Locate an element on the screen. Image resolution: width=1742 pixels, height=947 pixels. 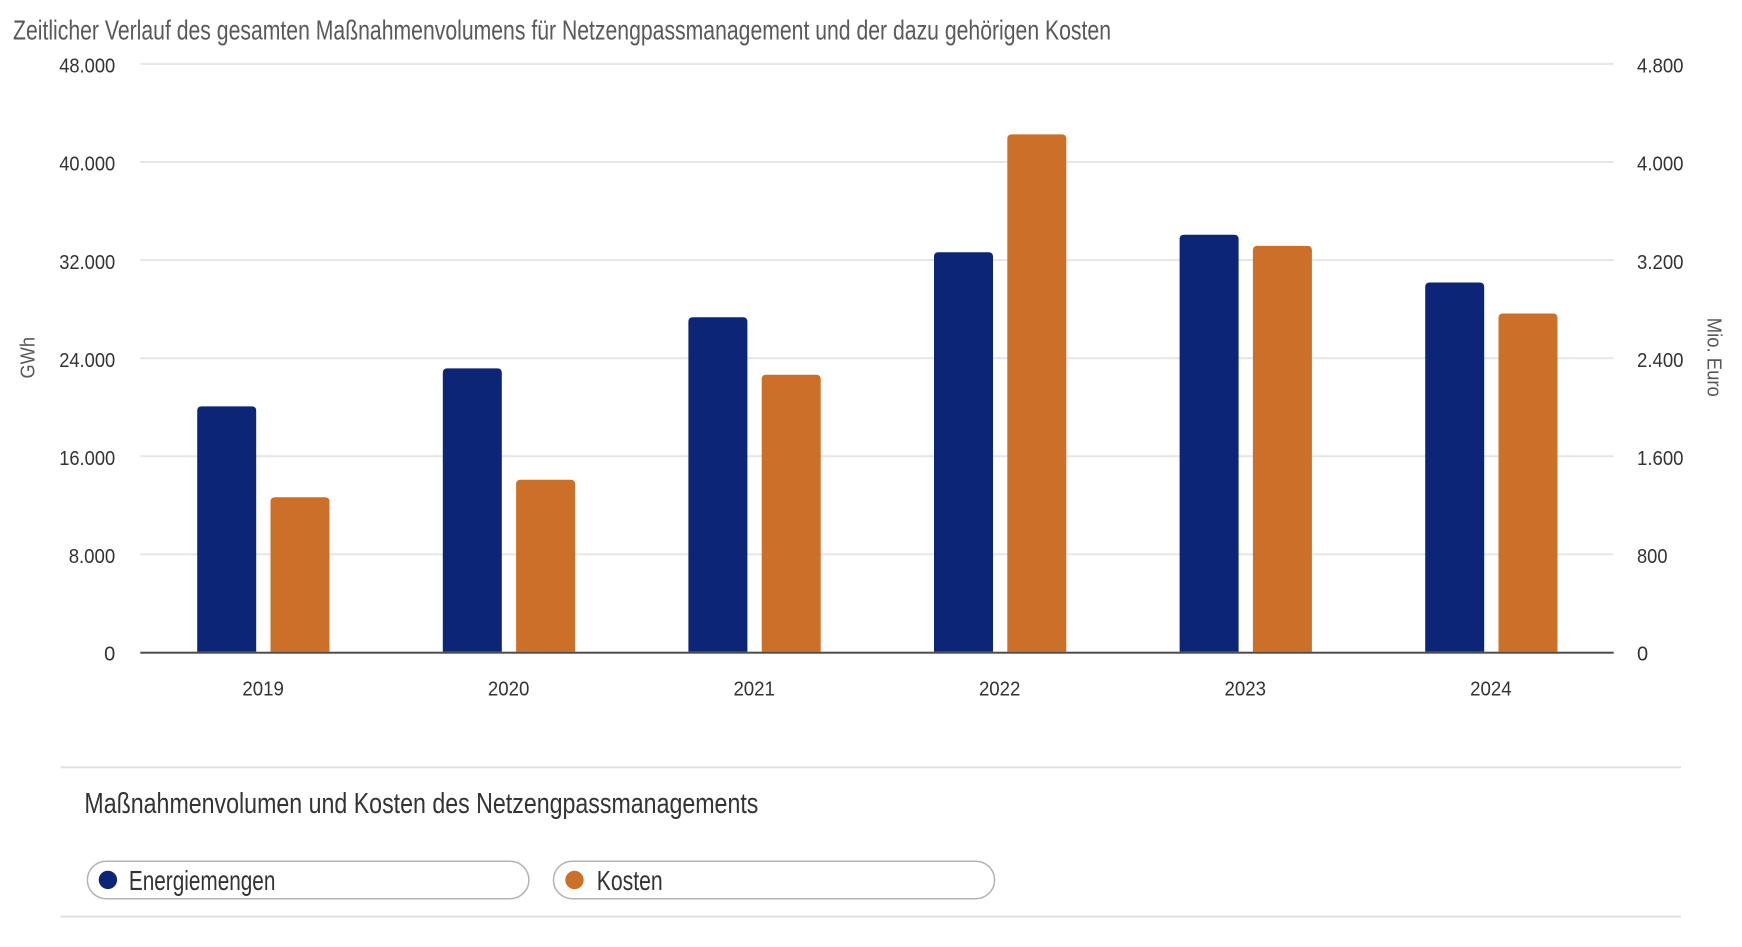
svg-text: 24.000 is located at coordinates (87, 361).